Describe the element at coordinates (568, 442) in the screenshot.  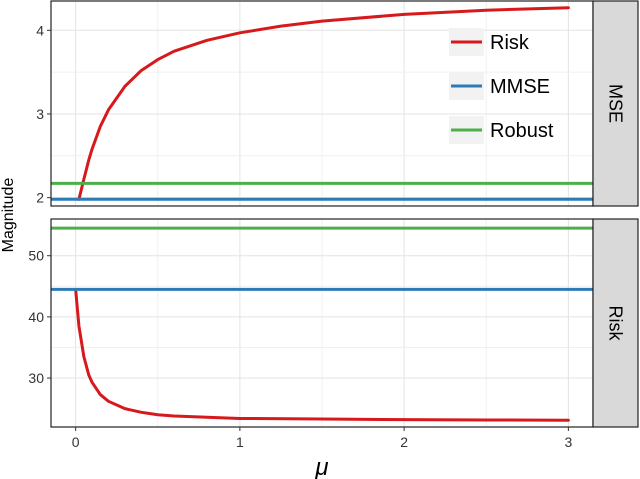
I see `x-tick-label: 3` at that location.